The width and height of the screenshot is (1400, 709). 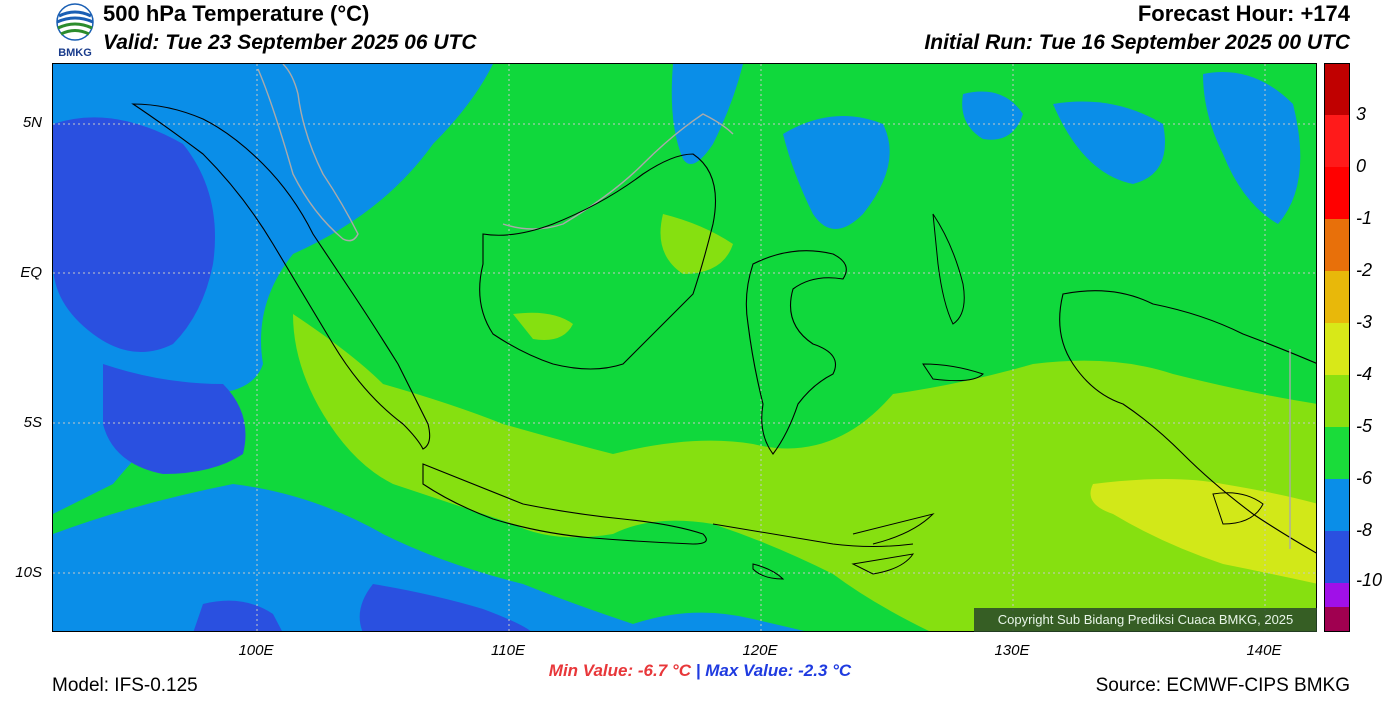 I want to click on legend-label-minus8: -8, so click(x=1364, y=530).